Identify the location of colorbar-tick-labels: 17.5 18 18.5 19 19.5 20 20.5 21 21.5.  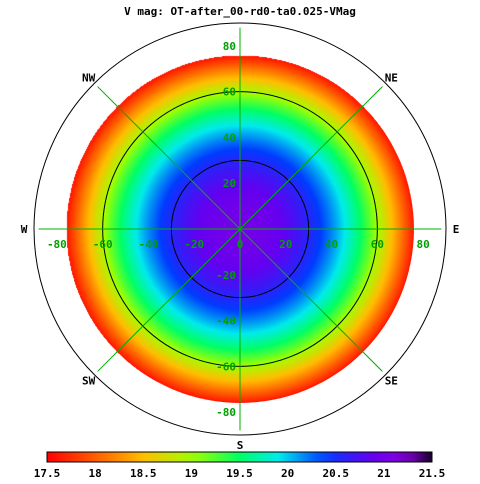
(240, 473).